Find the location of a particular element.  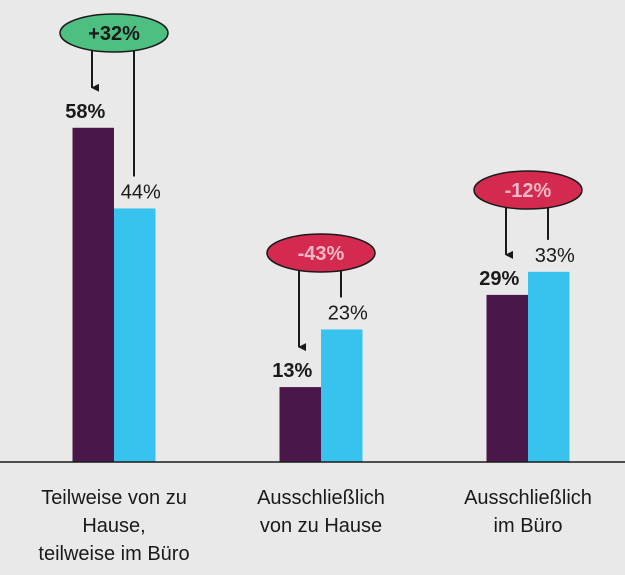

x-tick-label-line: Hause, is located at coordinates (113, 526).